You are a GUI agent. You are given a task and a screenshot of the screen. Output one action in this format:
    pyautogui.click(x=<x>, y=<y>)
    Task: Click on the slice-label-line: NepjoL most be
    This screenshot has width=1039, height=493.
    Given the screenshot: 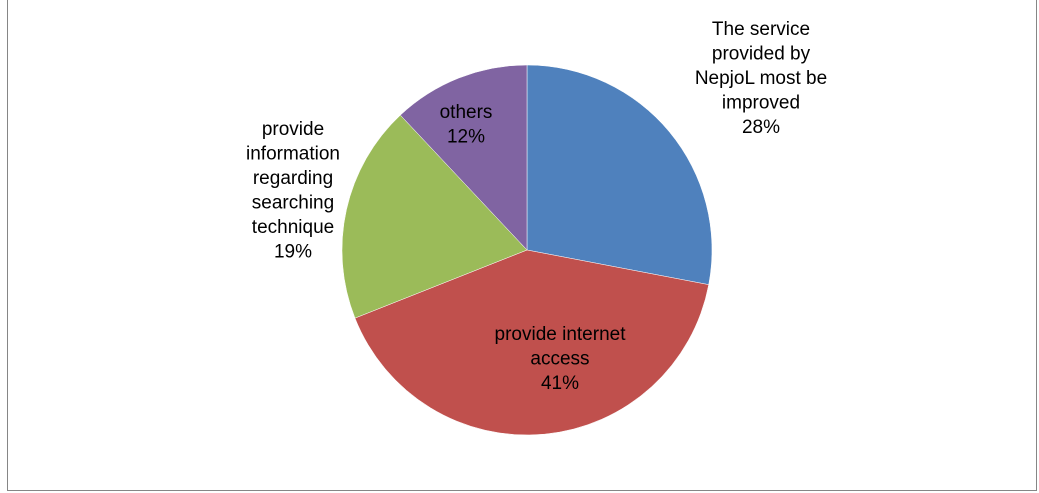 What is the action you would take?
    pyautogui.click(x=761, y=78)
    